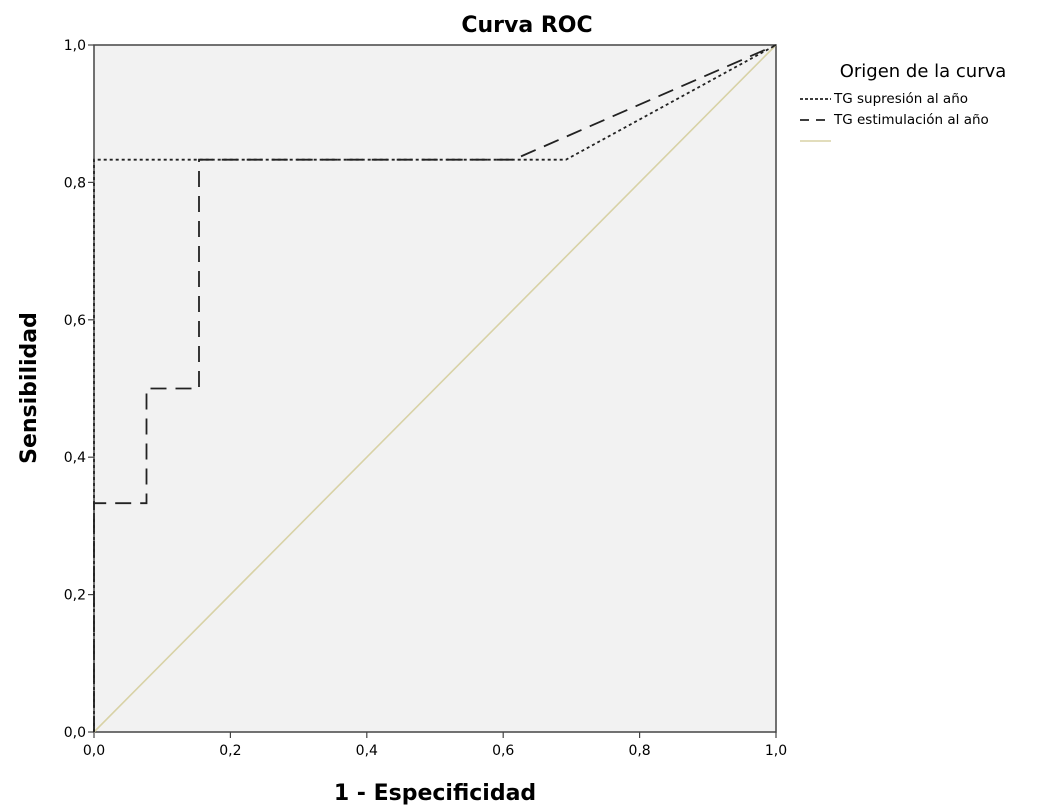 The height and width of the screenshot is (809, 1050). What do you see at coordinates (911, 120) in the screenshot?
I see `legend-label-2: TG estimulación al año` at bounding box center [911, 120].